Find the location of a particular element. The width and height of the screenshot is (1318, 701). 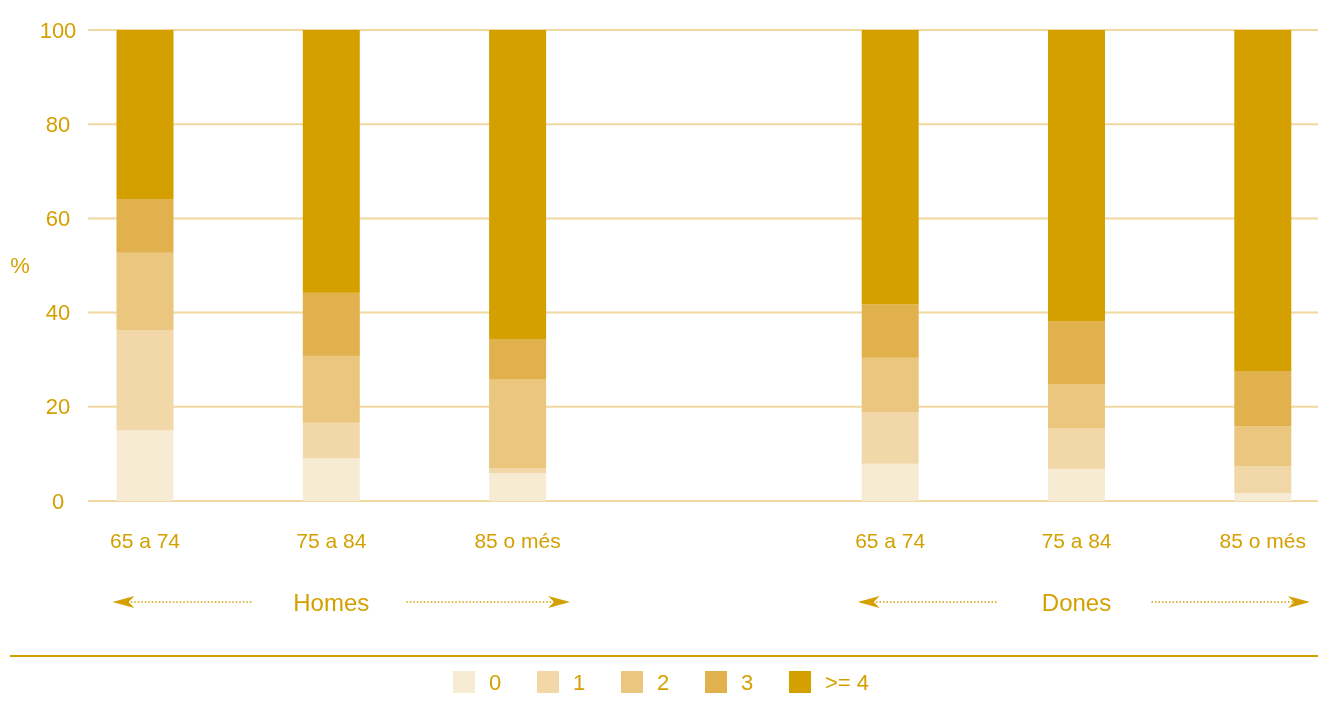

y-tick-label: 100 is located at coordinates (58, 30).